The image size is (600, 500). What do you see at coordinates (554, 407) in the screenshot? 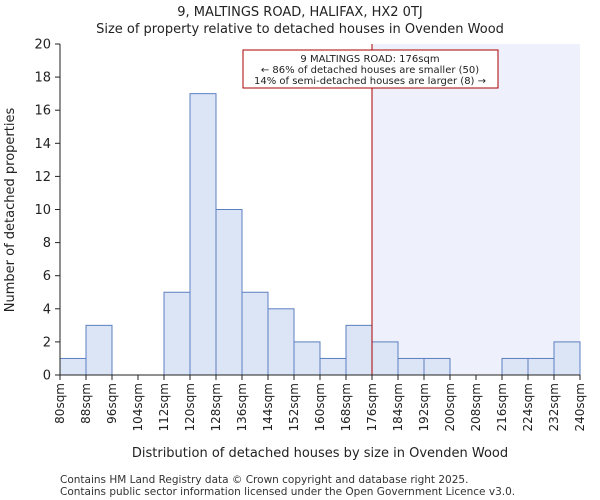
I see `x-tick-label: 232sqm` at bounding box center [554, 407].